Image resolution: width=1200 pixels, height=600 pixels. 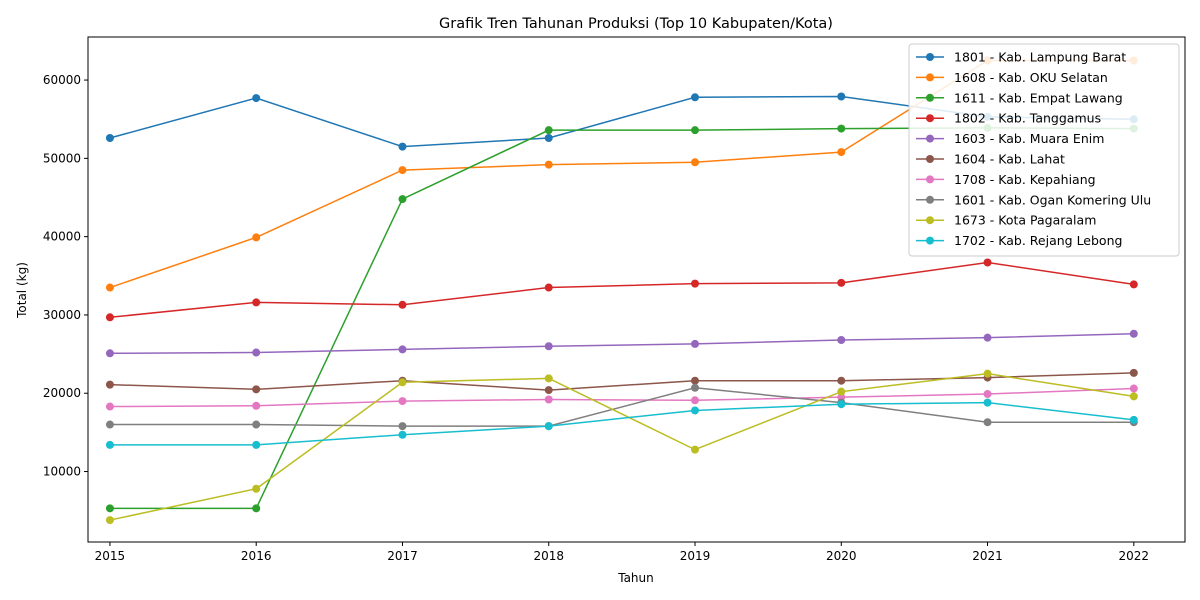 I want to click on legend-item: 1604 - Kab. Lahat, so click(x=990, y=159).